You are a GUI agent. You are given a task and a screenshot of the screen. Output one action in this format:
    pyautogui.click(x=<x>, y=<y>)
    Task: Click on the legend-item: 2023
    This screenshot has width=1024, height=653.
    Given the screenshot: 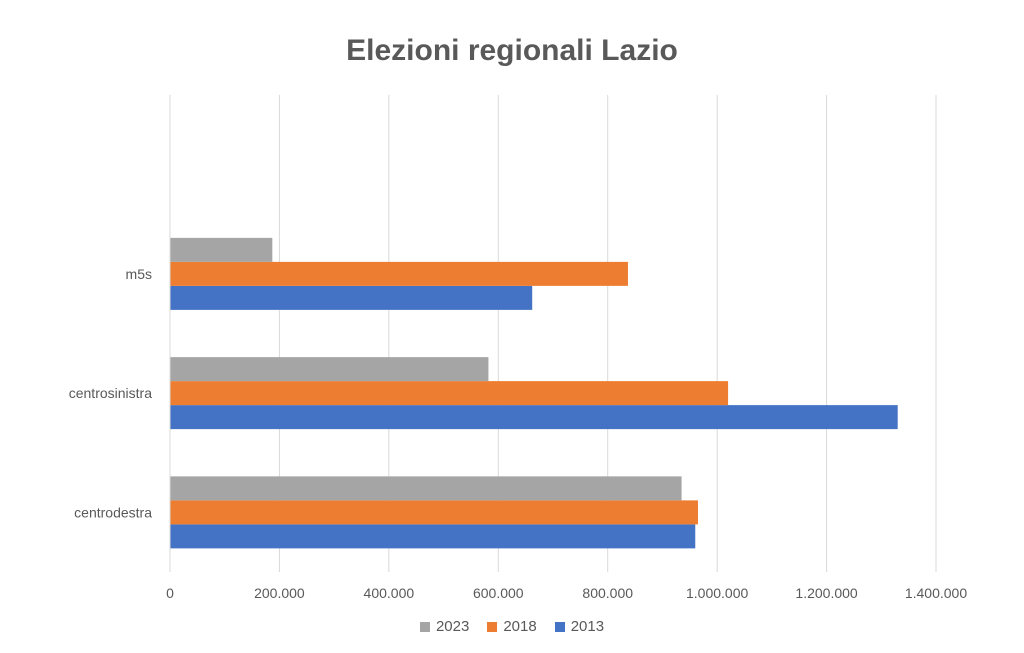 What is the action you would take?
    pyautogui.click(x=444, y=626)
    